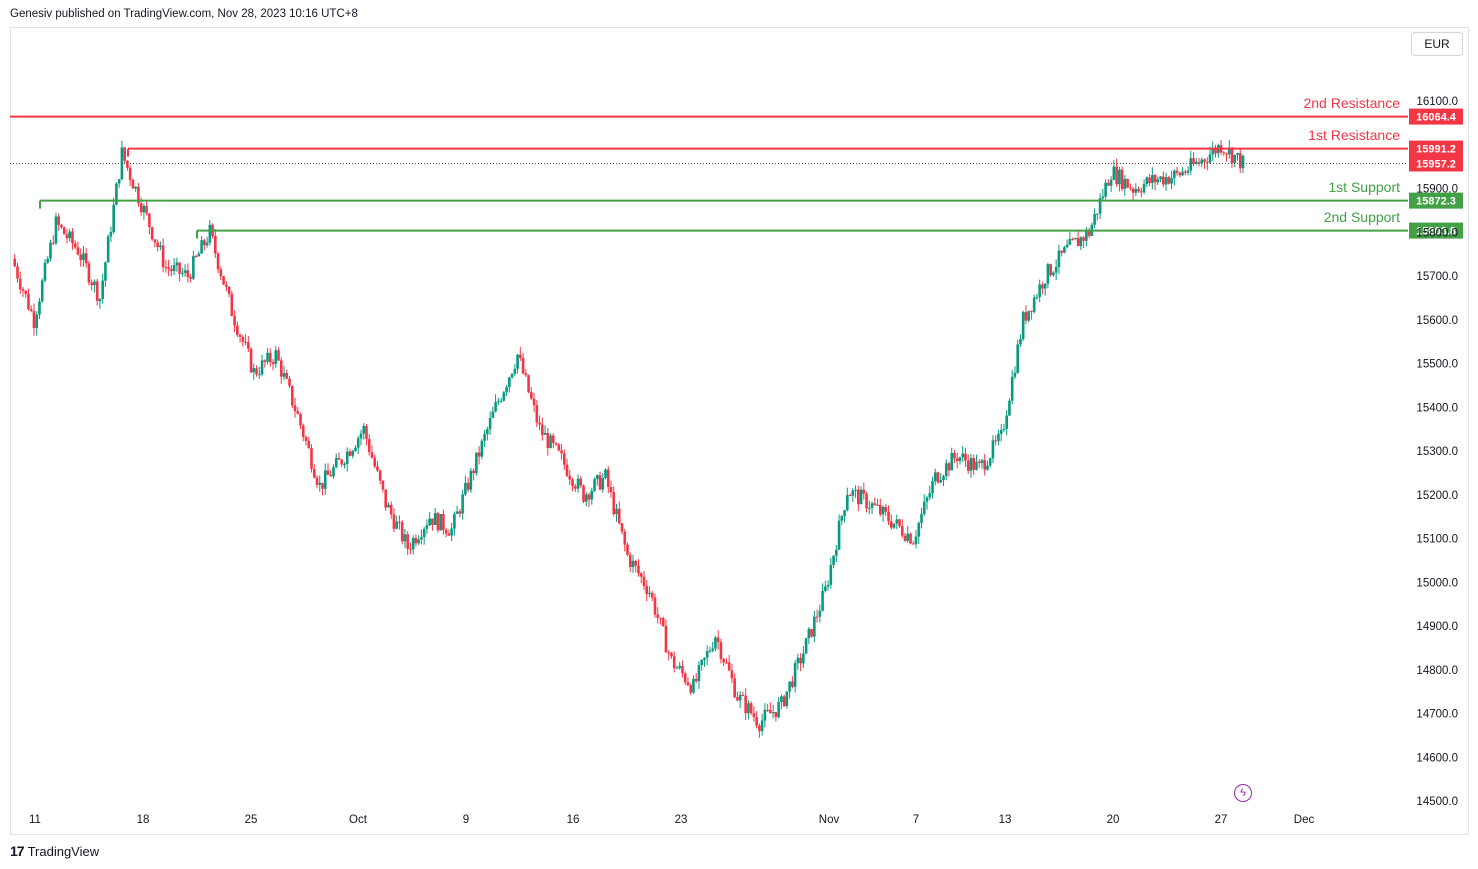 The height and width of the screenshot is (869, 1478). Describe the element at coordinates (251, 820) in the screenshot. I see `x-tick-label: 25` at that location.